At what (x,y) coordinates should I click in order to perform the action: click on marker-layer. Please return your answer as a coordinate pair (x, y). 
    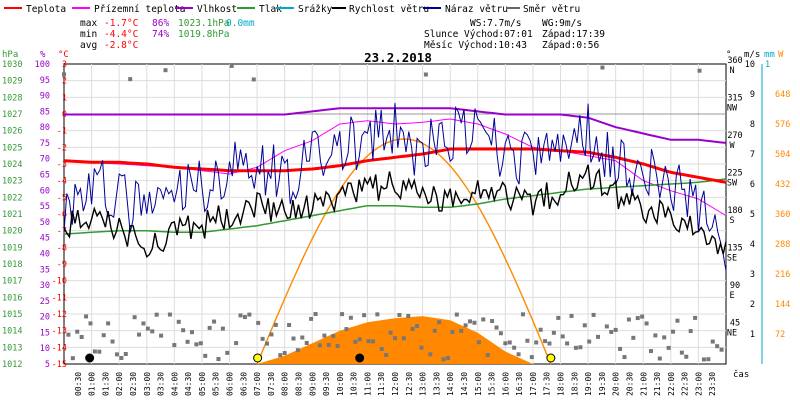
    Looking at the image, I should click on (320, 358).